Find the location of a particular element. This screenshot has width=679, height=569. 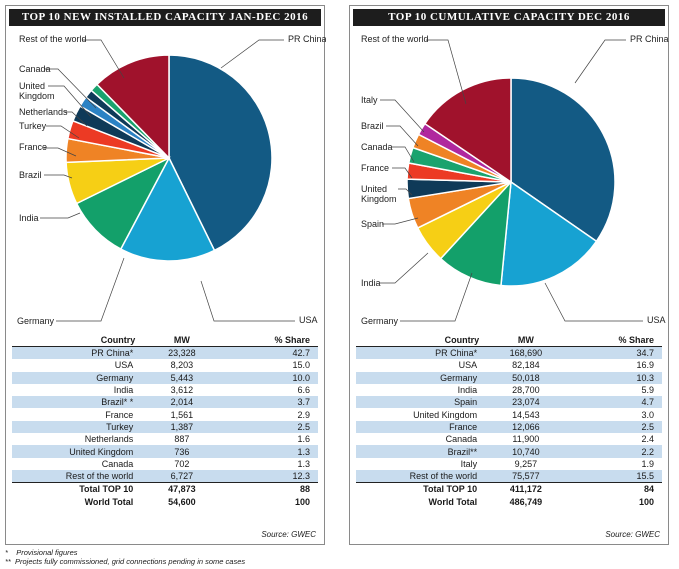

table-total-row: World Total 54,600 100 is located at coordinates (165, 502).